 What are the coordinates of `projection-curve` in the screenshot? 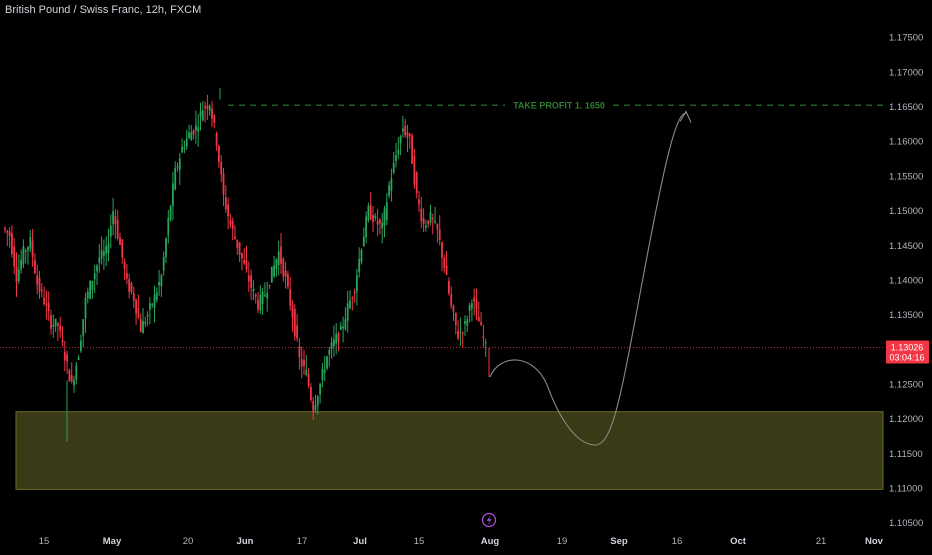 It's located at (588, 279).